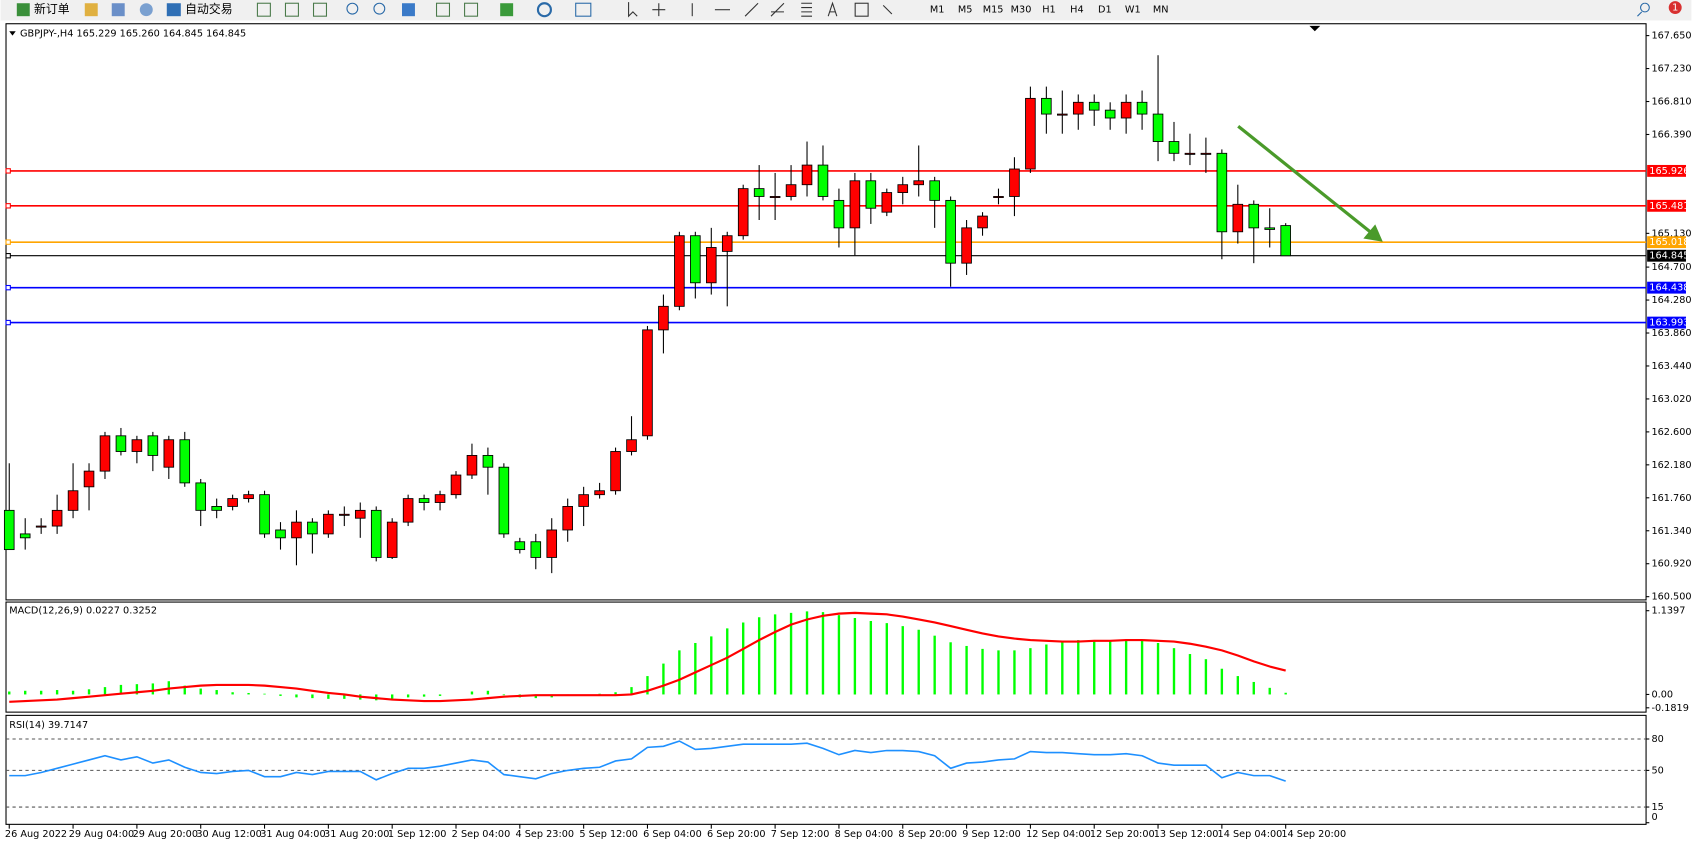  What do you see at coordinates (1671, 333) in the screenshot?
I see `y-tick-label: 163.860` at bounding box center [1671, 333].